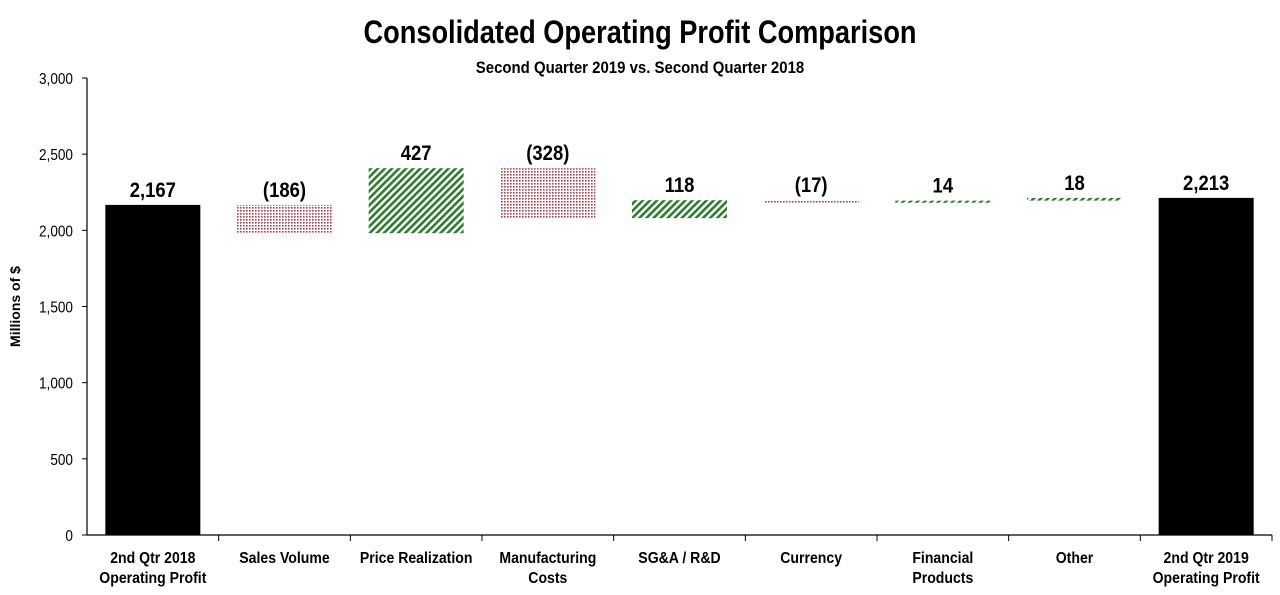  Describe the element at coordinates (1206, 558) in the screenshot. I see `x-tick-label: 2nd Qtr 2019` at that location.